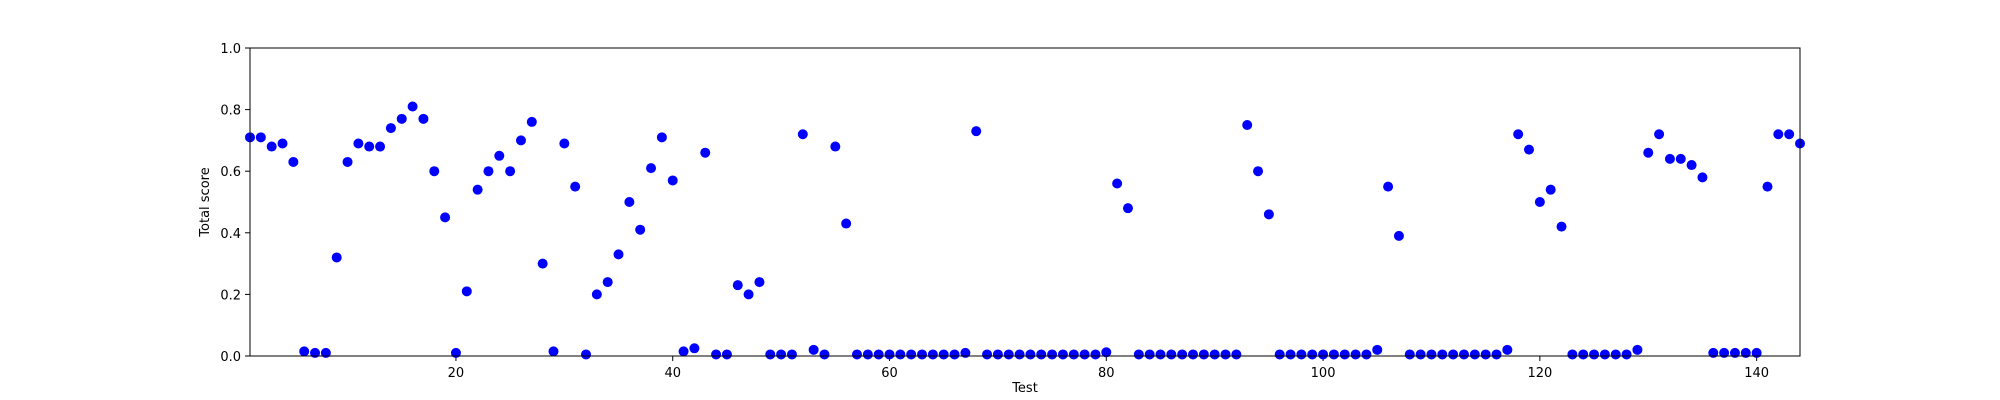  I want to click on x-axis-label: Test, so click(1024, 388).